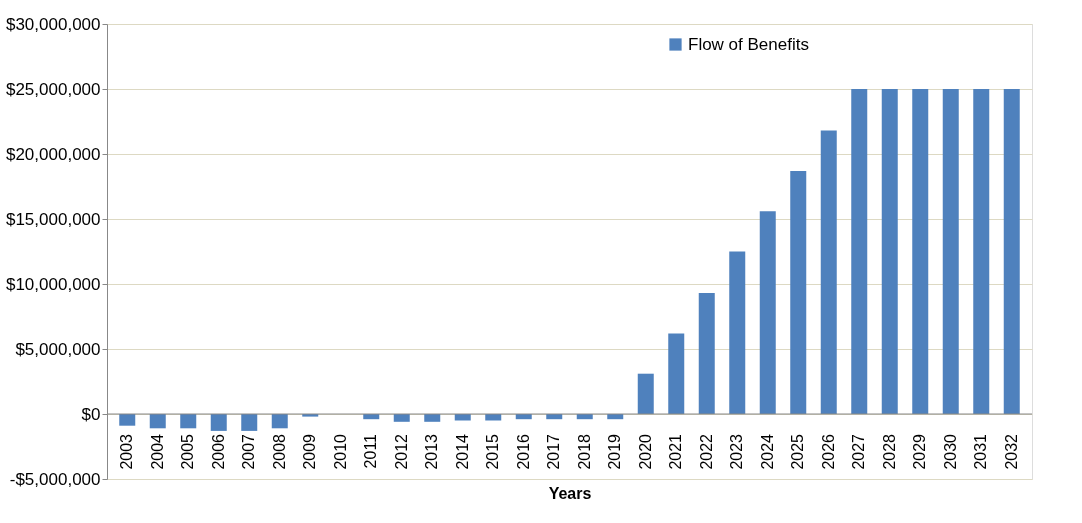 The image size is (1082, 523). I want to click on x-tick-label: 2011, so click(371, 451).